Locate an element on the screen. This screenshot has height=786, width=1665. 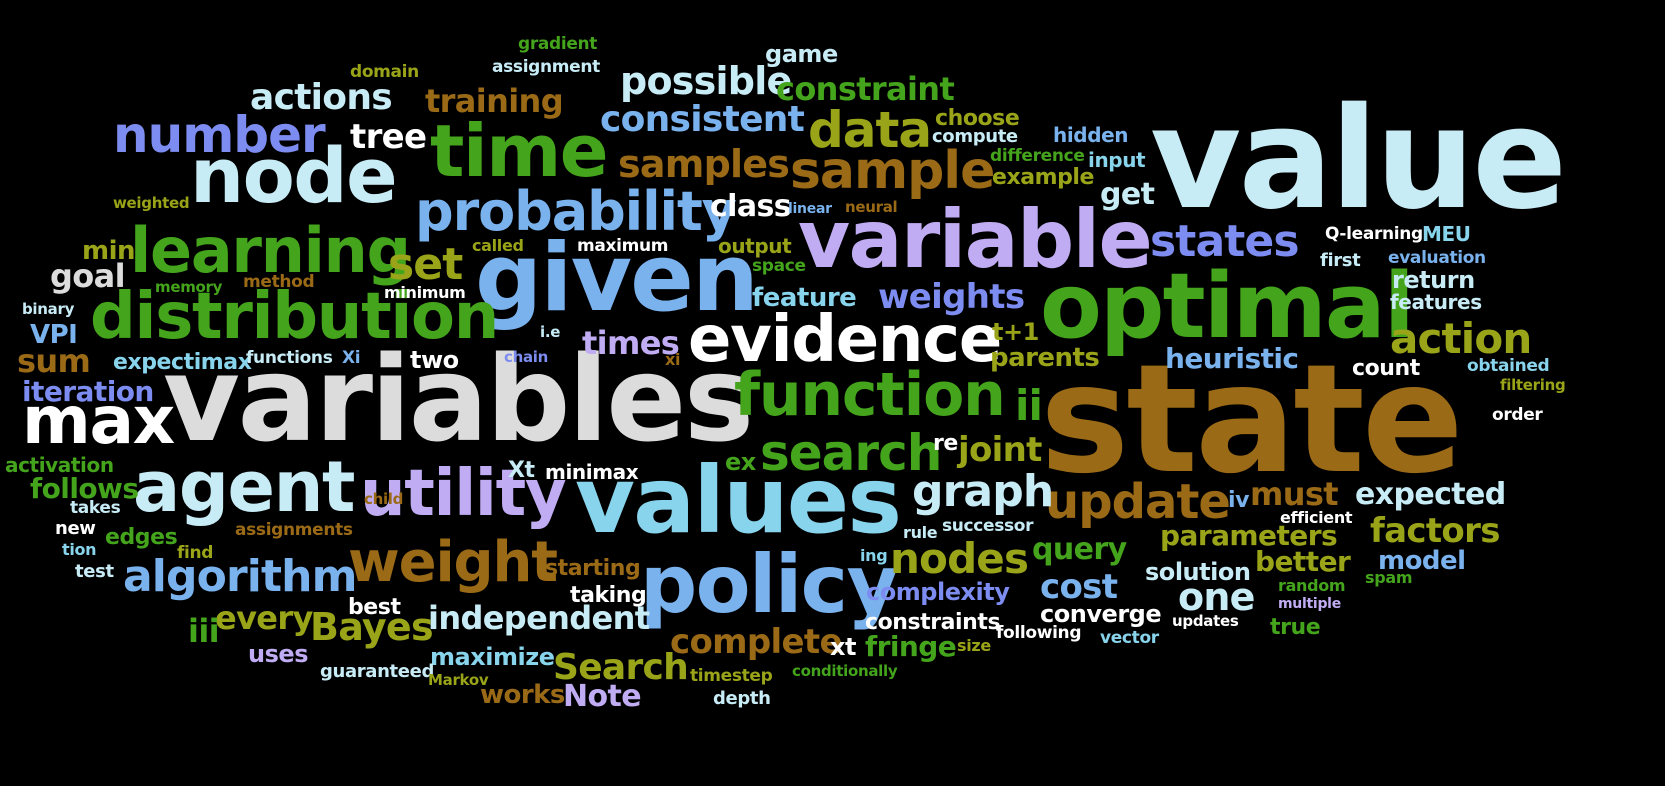
word-order: order is located at coordinates (1517, 415).